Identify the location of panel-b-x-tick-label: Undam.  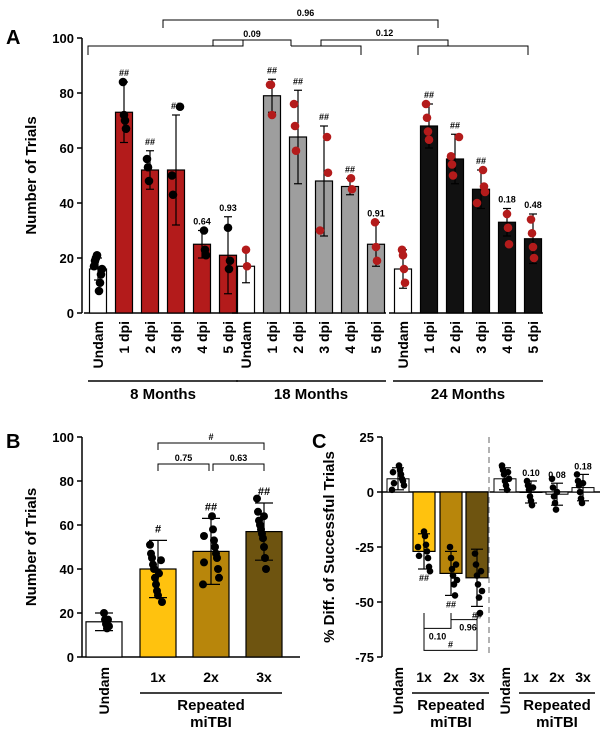
(104, 690).